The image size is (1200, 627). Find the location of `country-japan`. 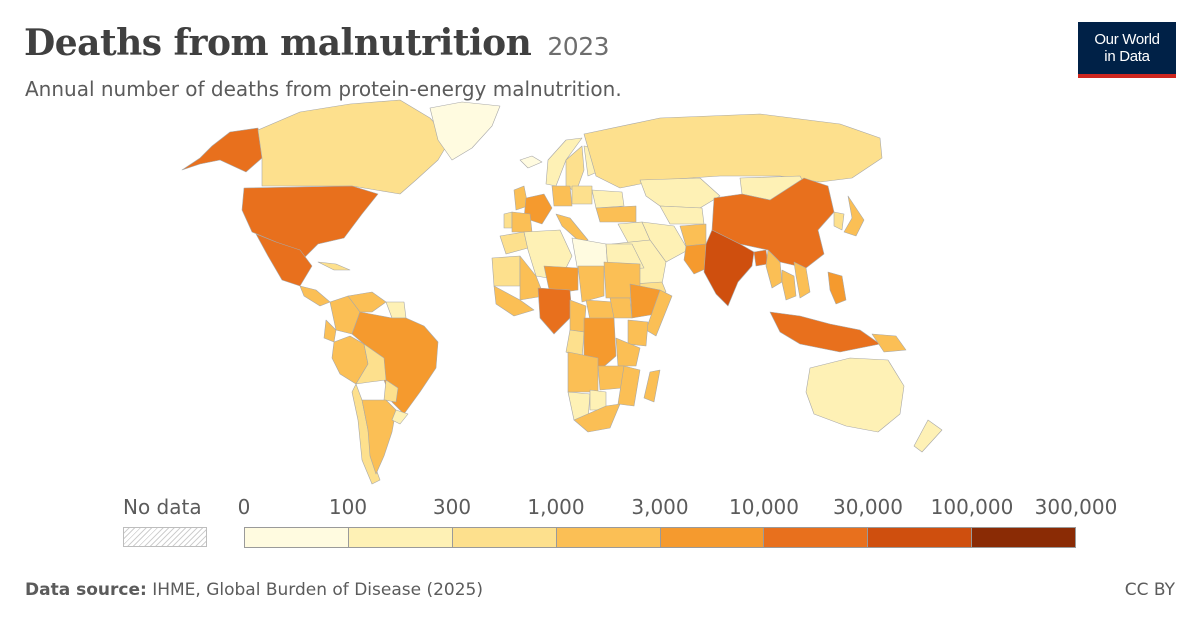

country-japan is located at coordinates (854, 216).